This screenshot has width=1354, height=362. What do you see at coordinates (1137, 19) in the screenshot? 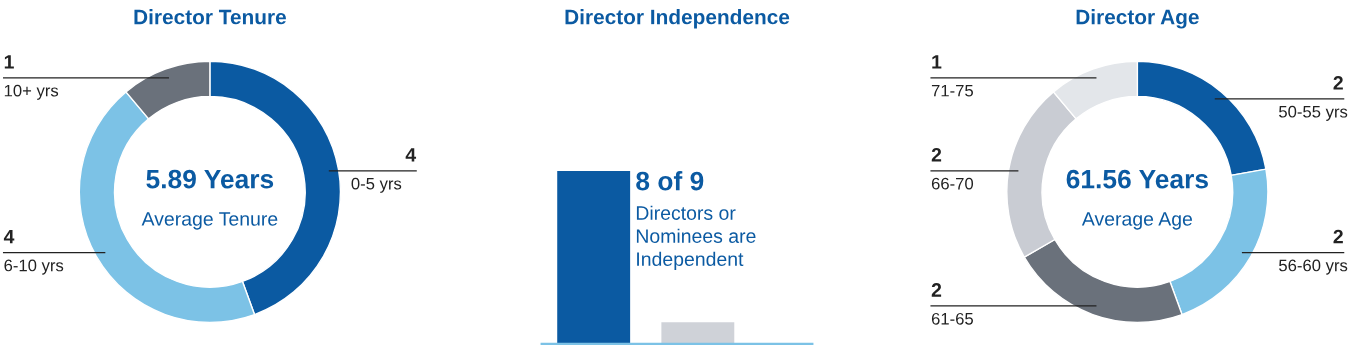
I see `chart-title: Director Age` at bounding box center [1137, 19].